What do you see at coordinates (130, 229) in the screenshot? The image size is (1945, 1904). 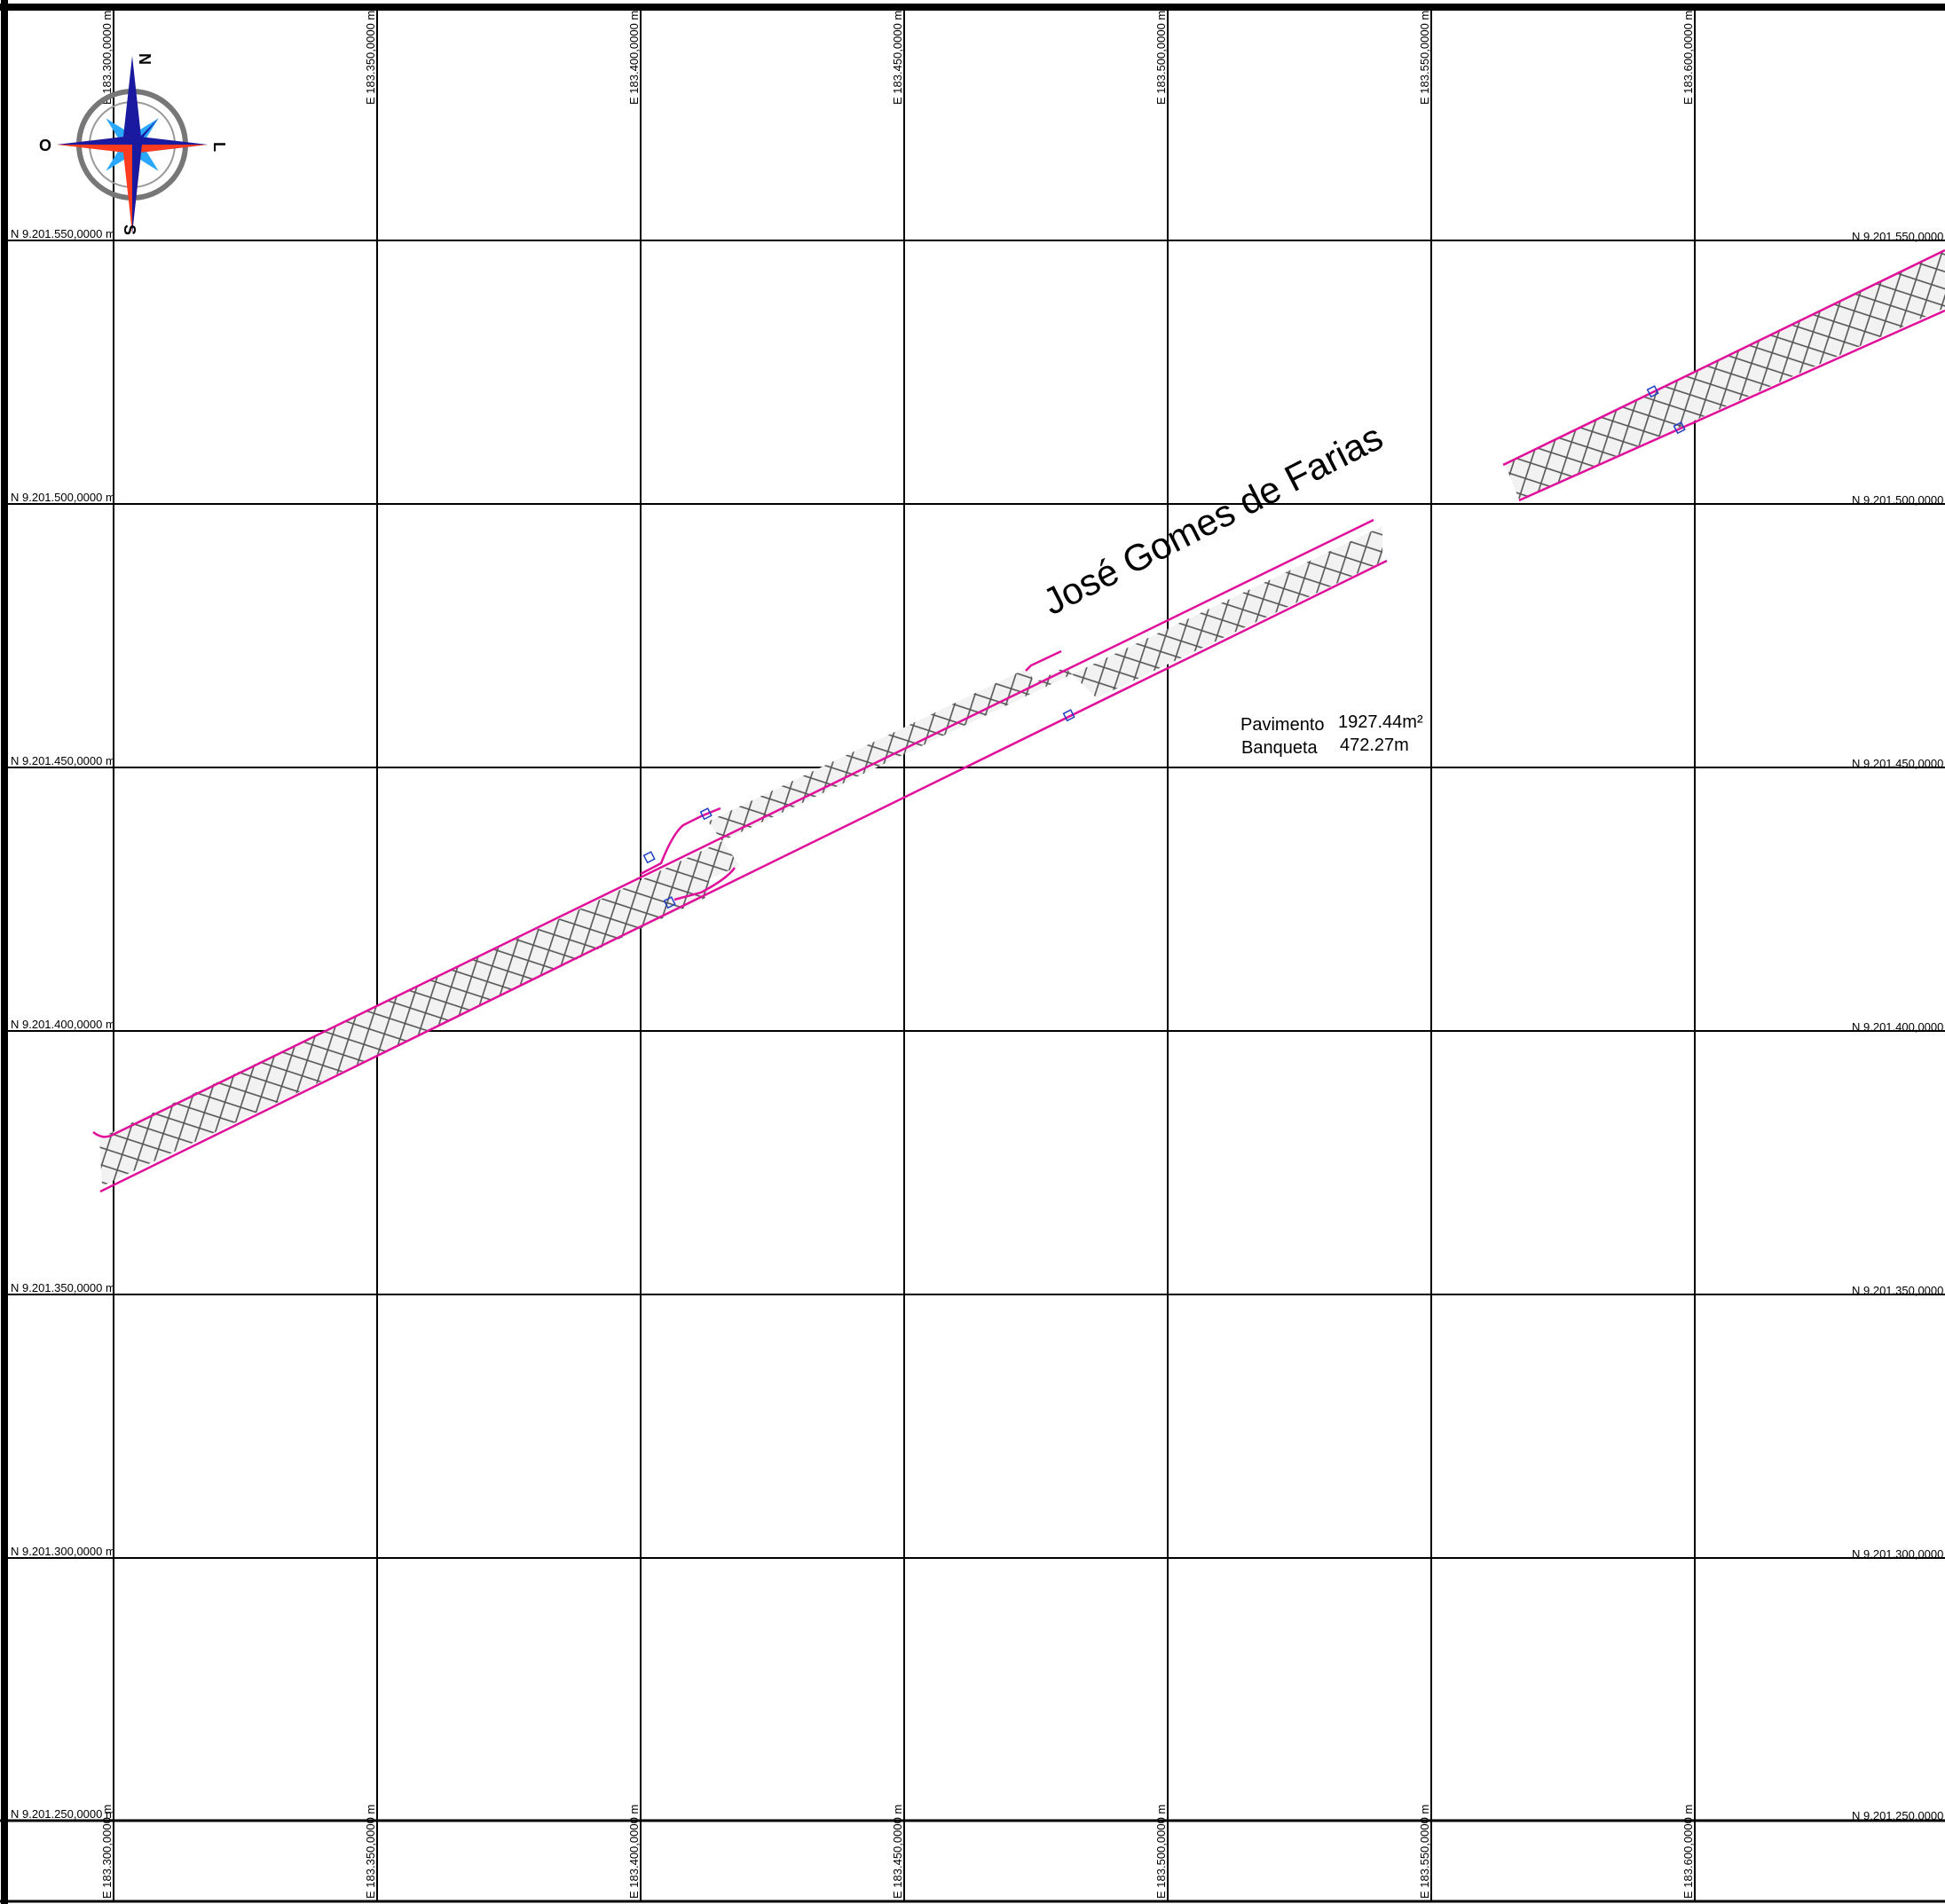 I see `compass-south-label: S` at bounding box center [130, 229].